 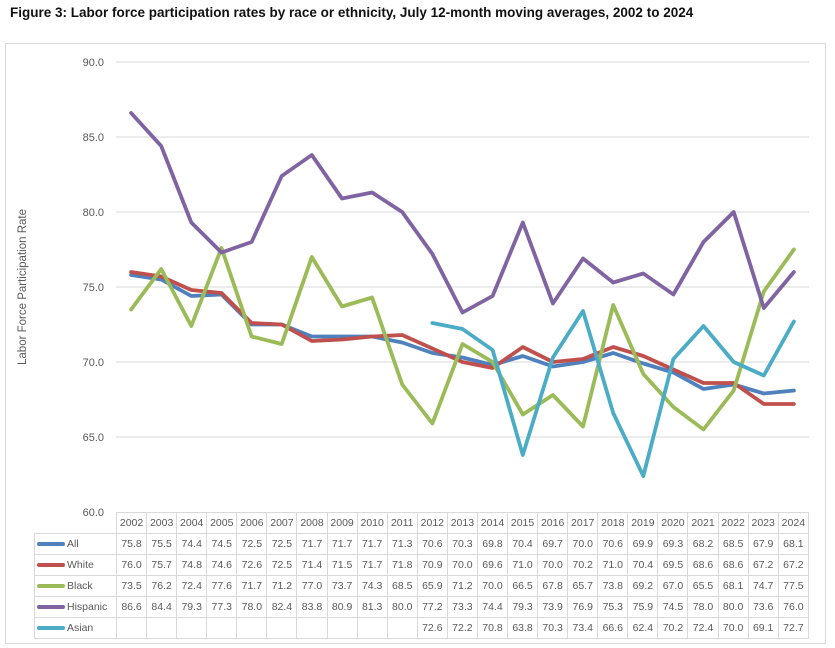 I want to click on value-cell: 69.5, so click(x=673, y=565).